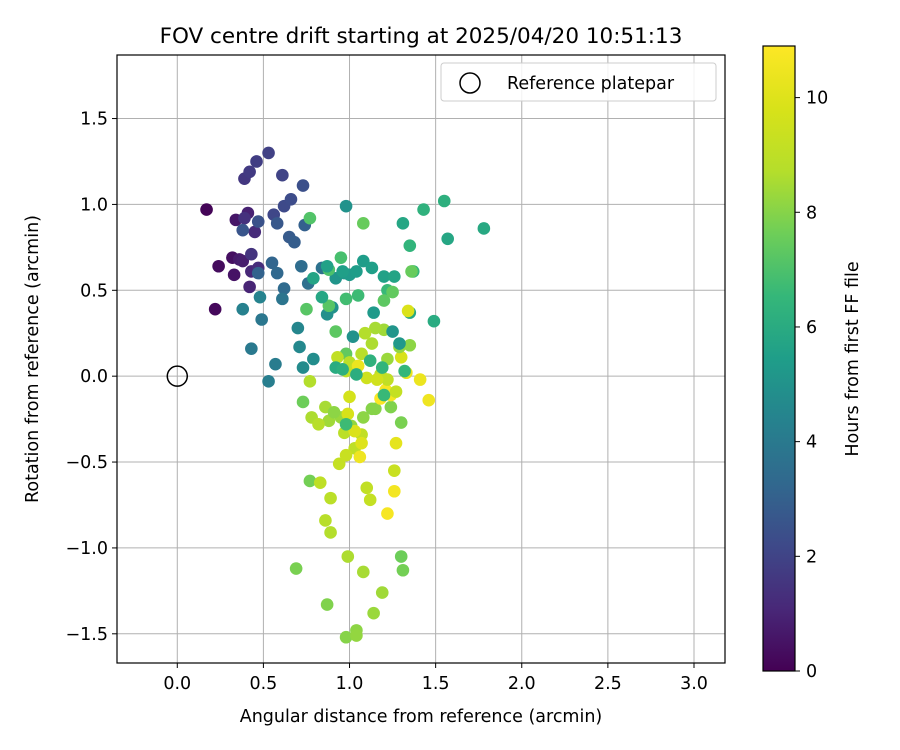 The height and width of the screenshot is (750, 900). I want to click on y-tick-label: −0.5, so click(87, 463).